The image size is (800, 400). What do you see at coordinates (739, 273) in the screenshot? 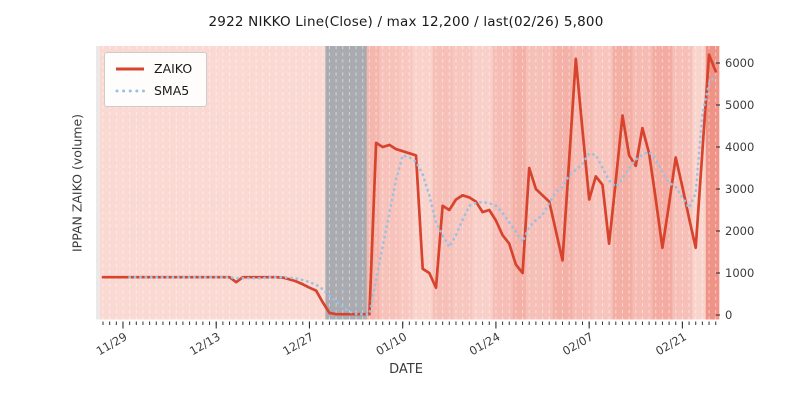
I see `svg-text: 1000` at bounding box center [739, 273].